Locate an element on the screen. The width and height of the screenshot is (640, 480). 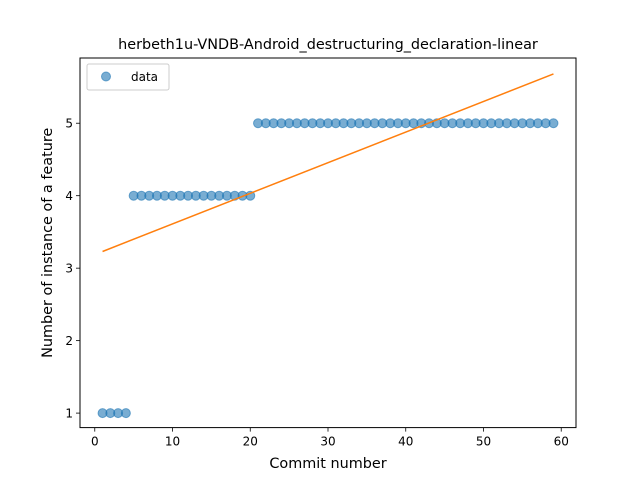
y-axis: 1 2 3 4 5 is located at coordinates (72, 268).